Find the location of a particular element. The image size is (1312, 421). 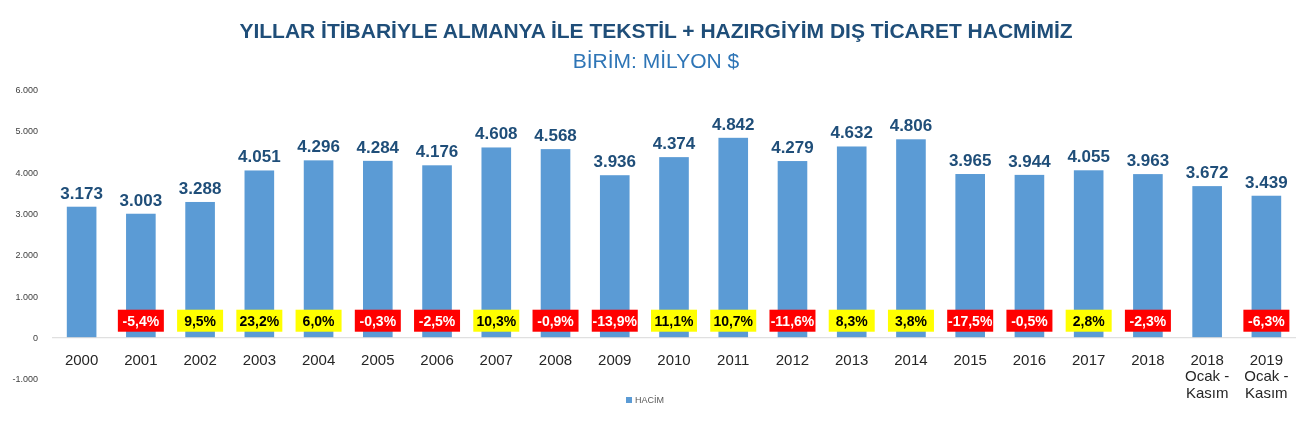

text: 3.965 is located at coordinates (970, 161).